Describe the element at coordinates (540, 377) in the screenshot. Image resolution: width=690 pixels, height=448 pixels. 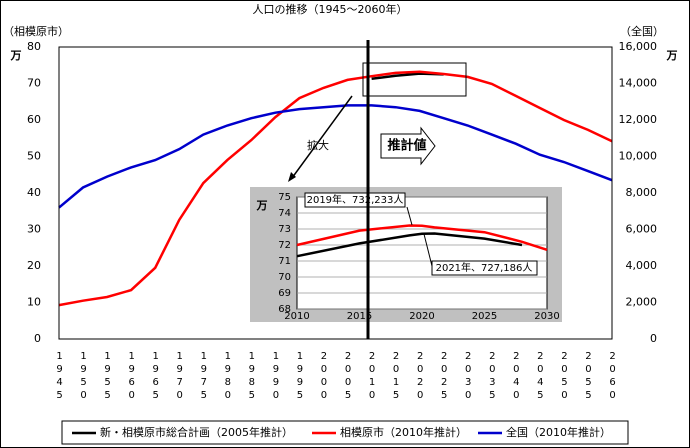
I see `x-tick-label: 2045` at that location.